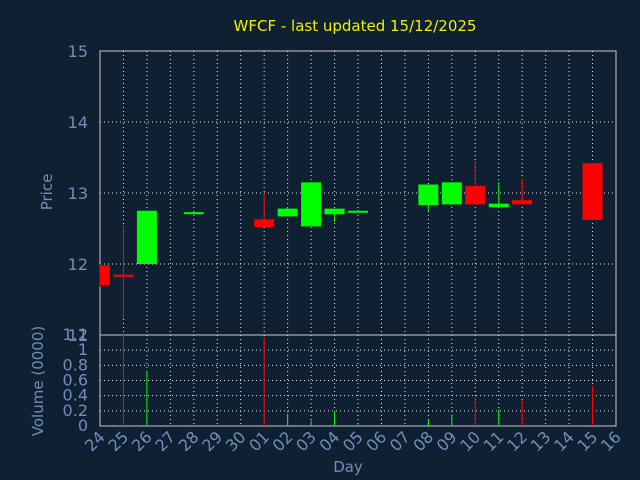 Image resolution: width=640 pixels, height=480 pixels. I want to click on x-tick-label: 16, so click(611, 441).